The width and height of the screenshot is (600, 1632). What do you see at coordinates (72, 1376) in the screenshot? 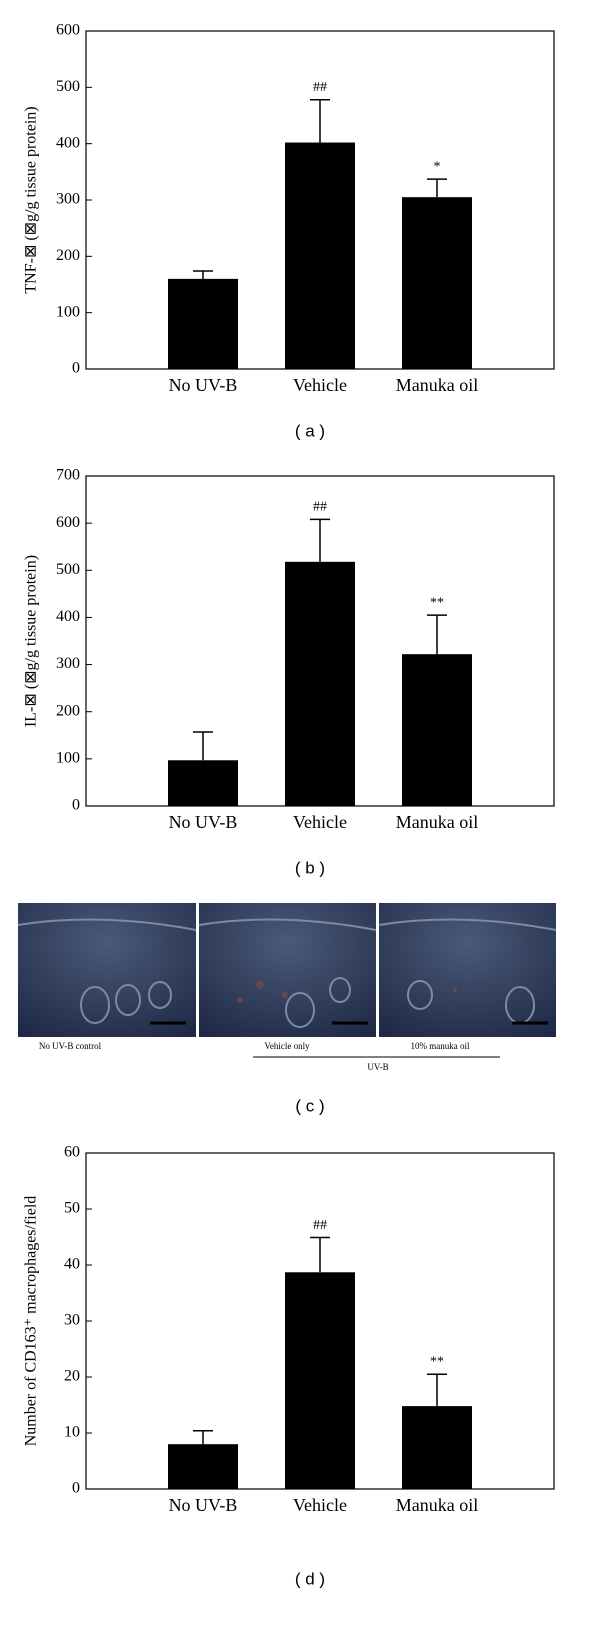
I see `y-tick-label: 20` at bounding box center [72, 1376].